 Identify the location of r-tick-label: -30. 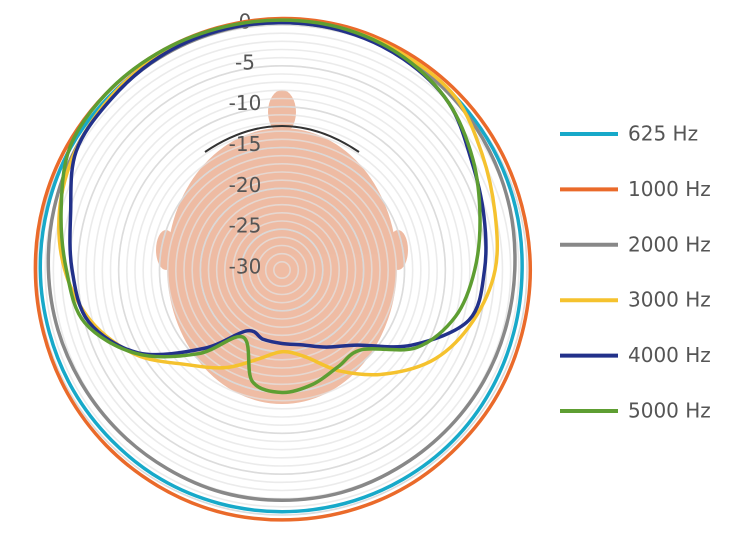
(245, 267).